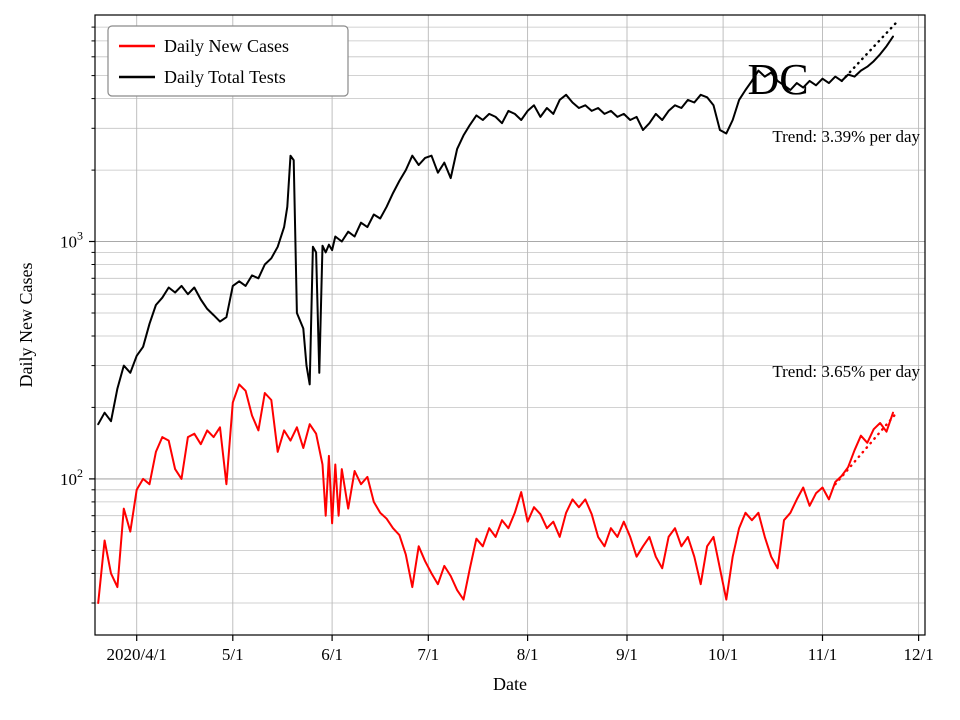 This screenshot has width=960, height=720. I want to click on x-tick-label: 2020/4/1, so click(136, 654).